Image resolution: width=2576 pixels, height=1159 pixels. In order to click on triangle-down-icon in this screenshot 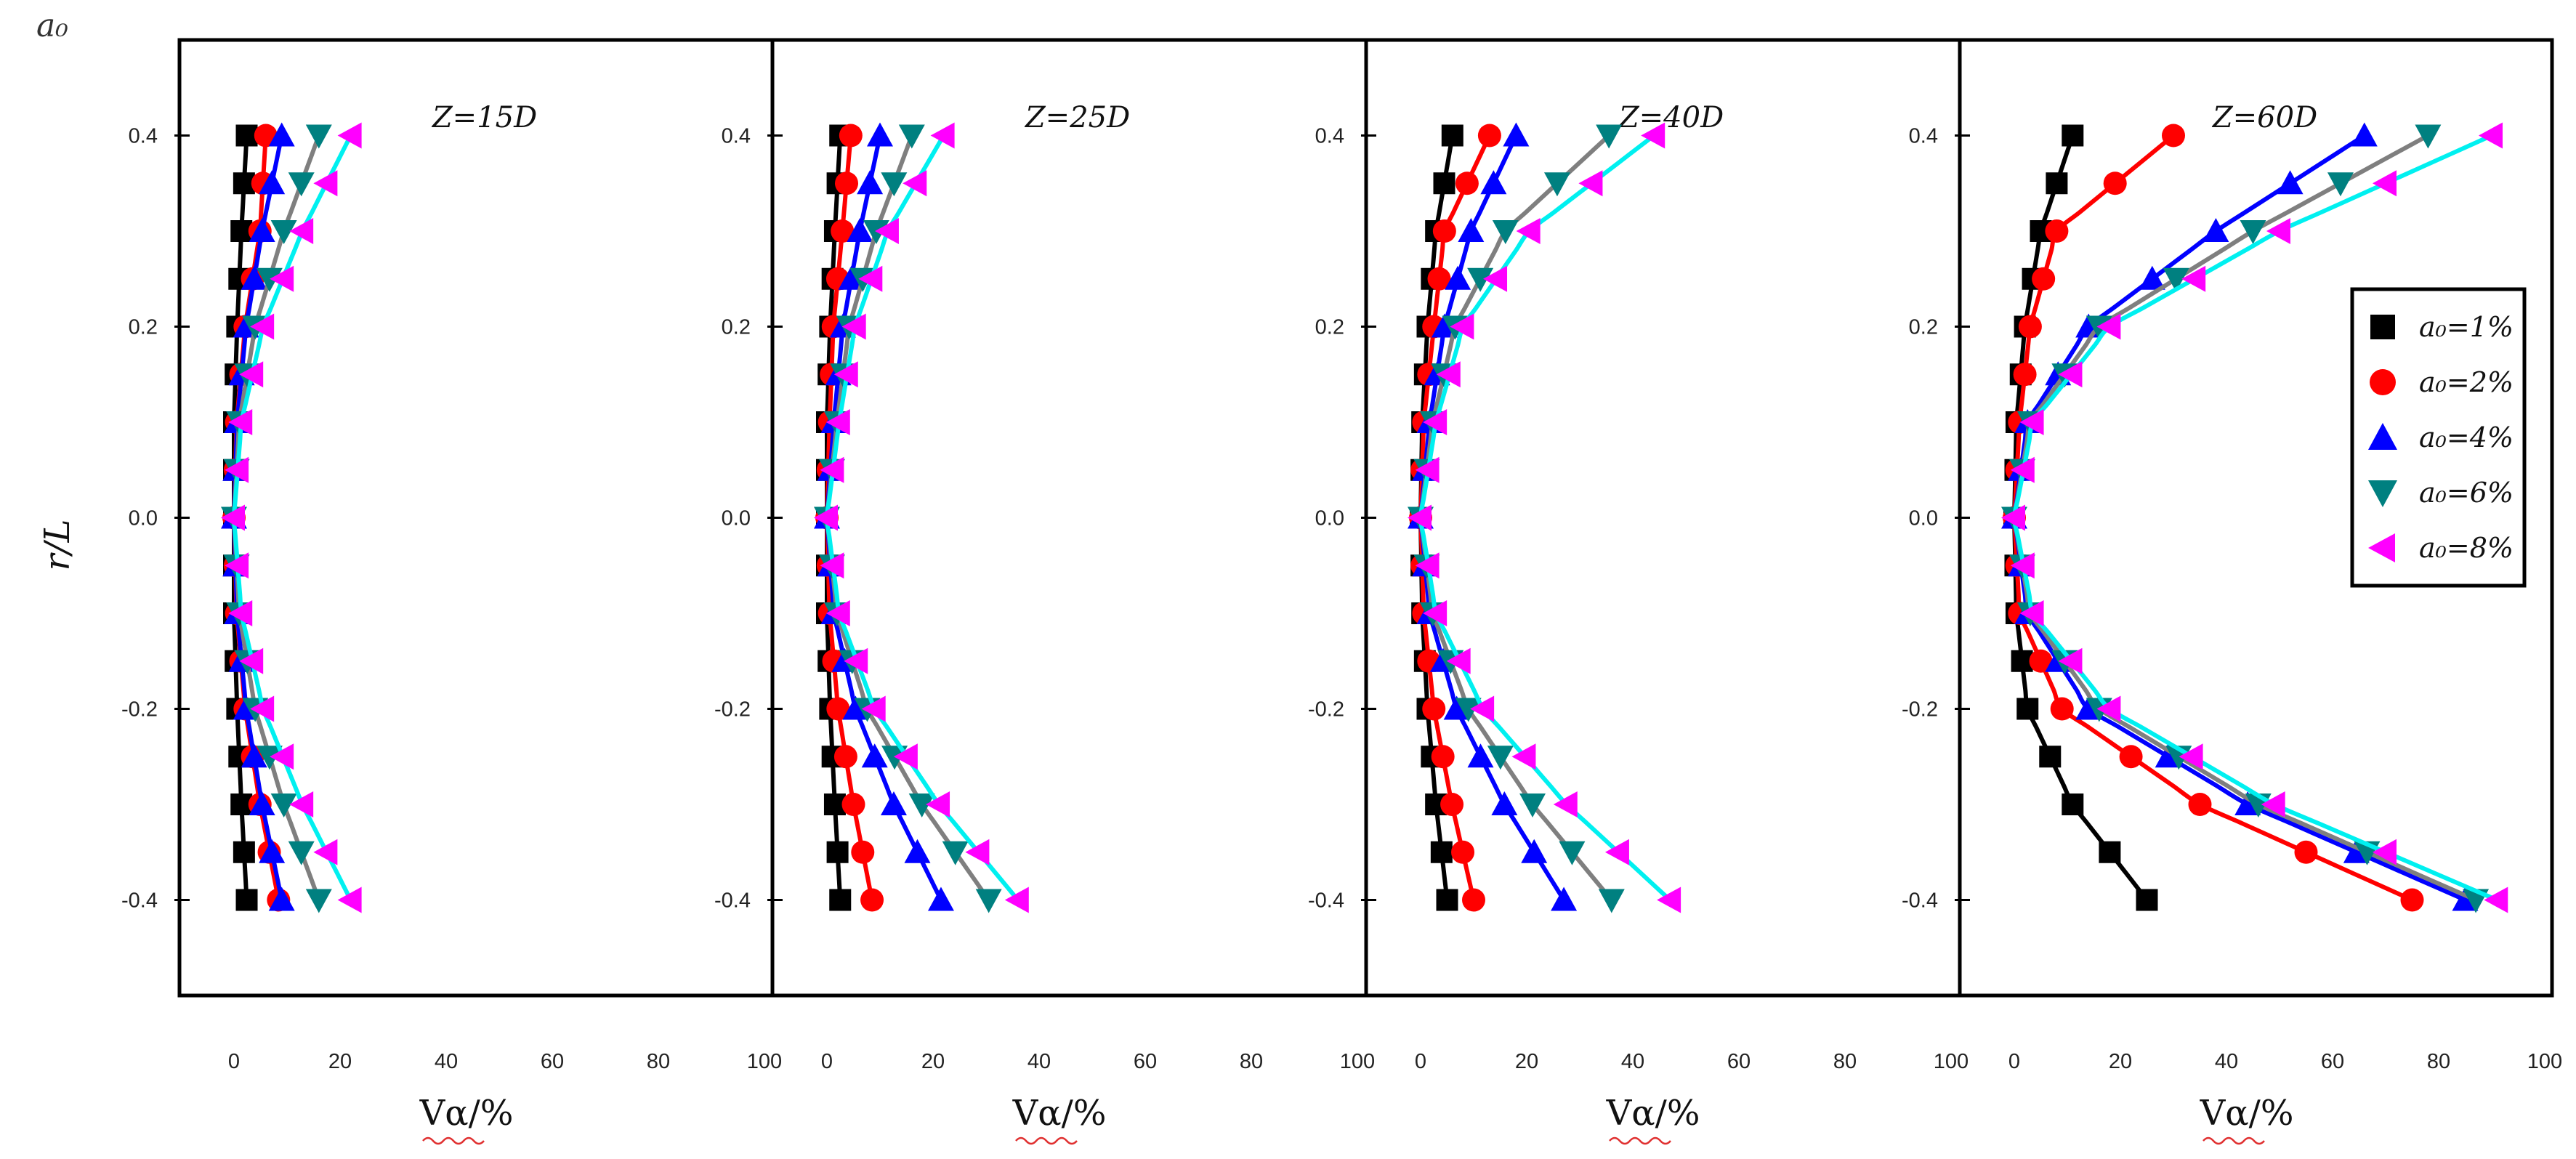, I will do `click(2383, 493)`.